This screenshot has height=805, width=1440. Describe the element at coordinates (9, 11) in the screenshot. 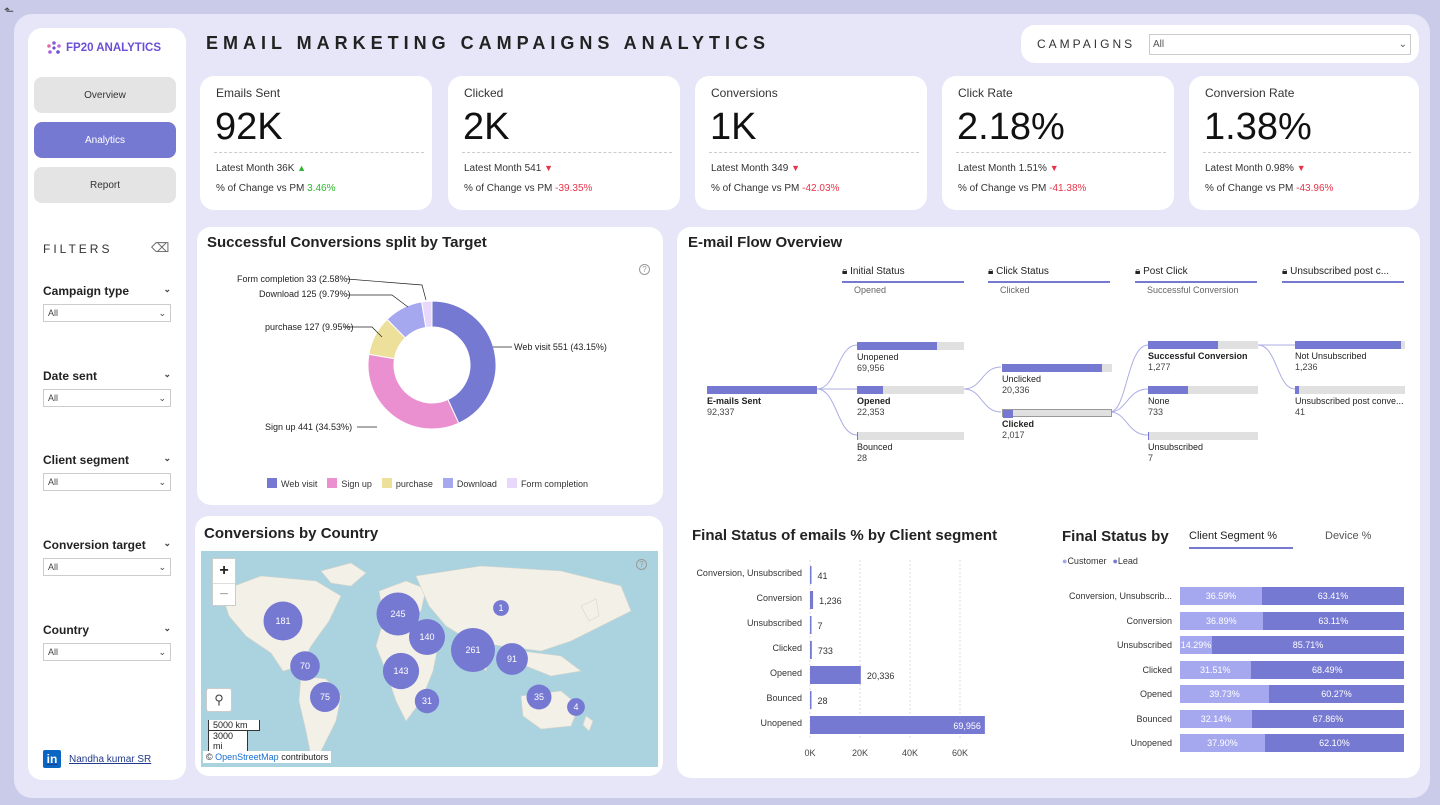

I see `back-arrow-icon: ⬑` at that location.